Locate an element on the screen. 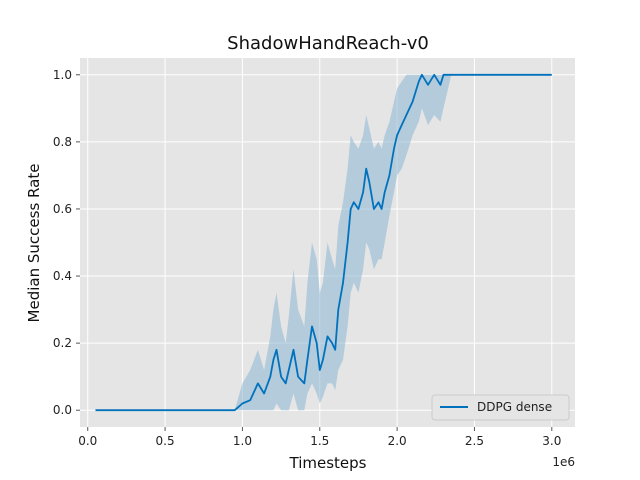 This screenshot has width=640, height=480. chart-title: ShadowHandReach-v0 is located at coordinates (328, 43).